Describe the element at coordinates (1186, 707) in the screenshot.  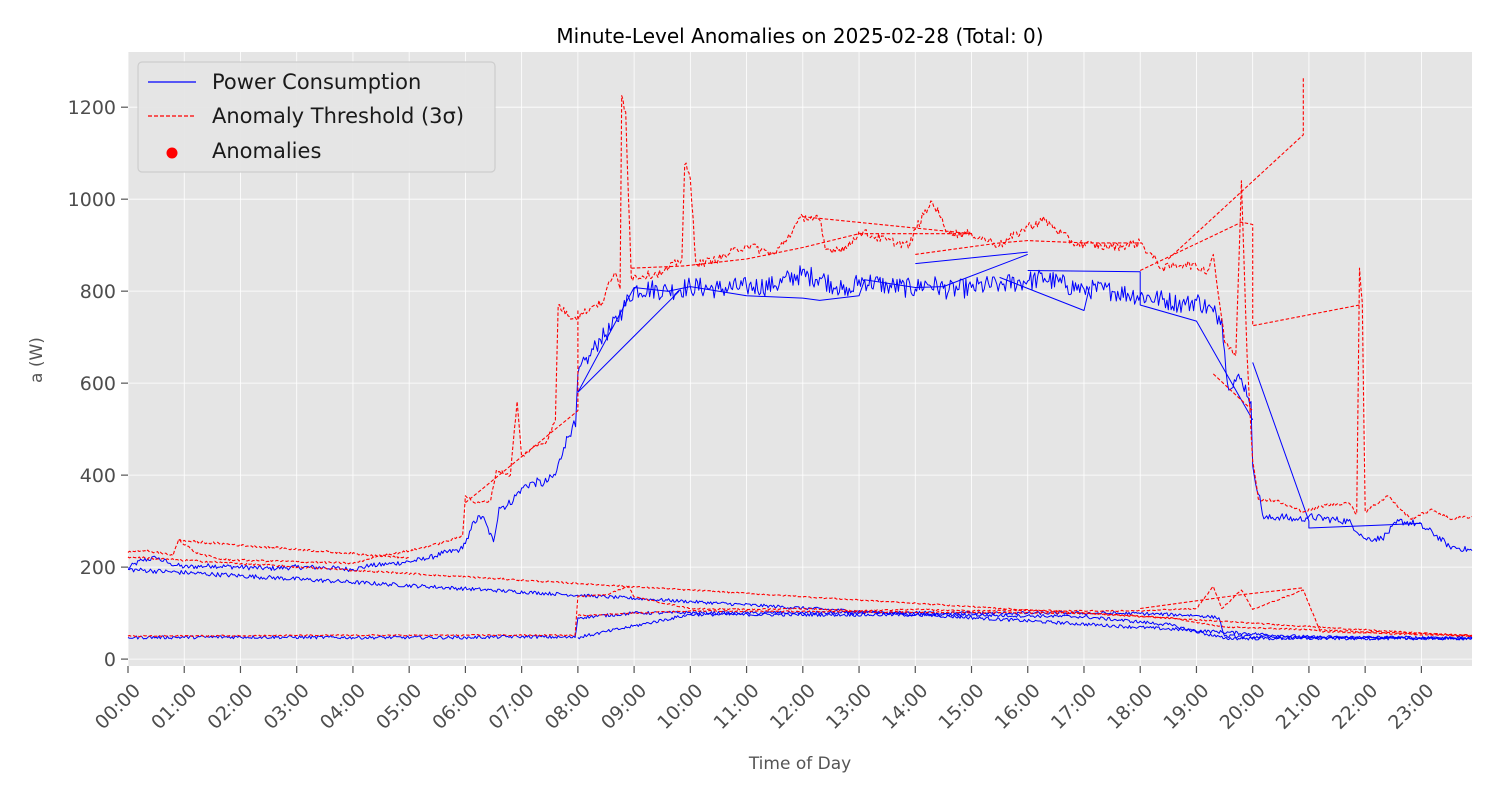
I see `x-tick-label: 19:00` at that location.